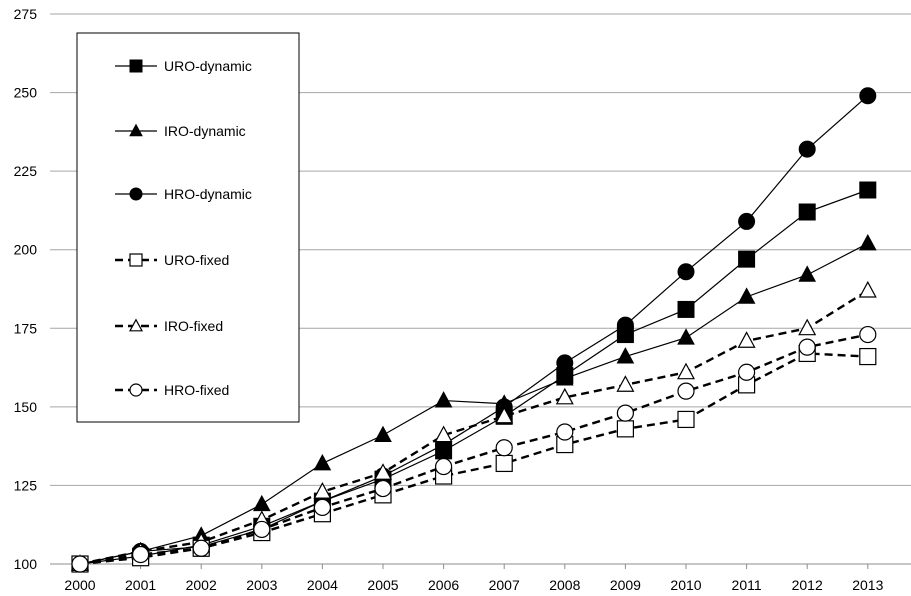 The height and width of the screenshot is (596, 911). What do you see at coordinates (79, 585) in the screenshot?
I see `x-tick-label: 2000` at bounding box center [79, 585].